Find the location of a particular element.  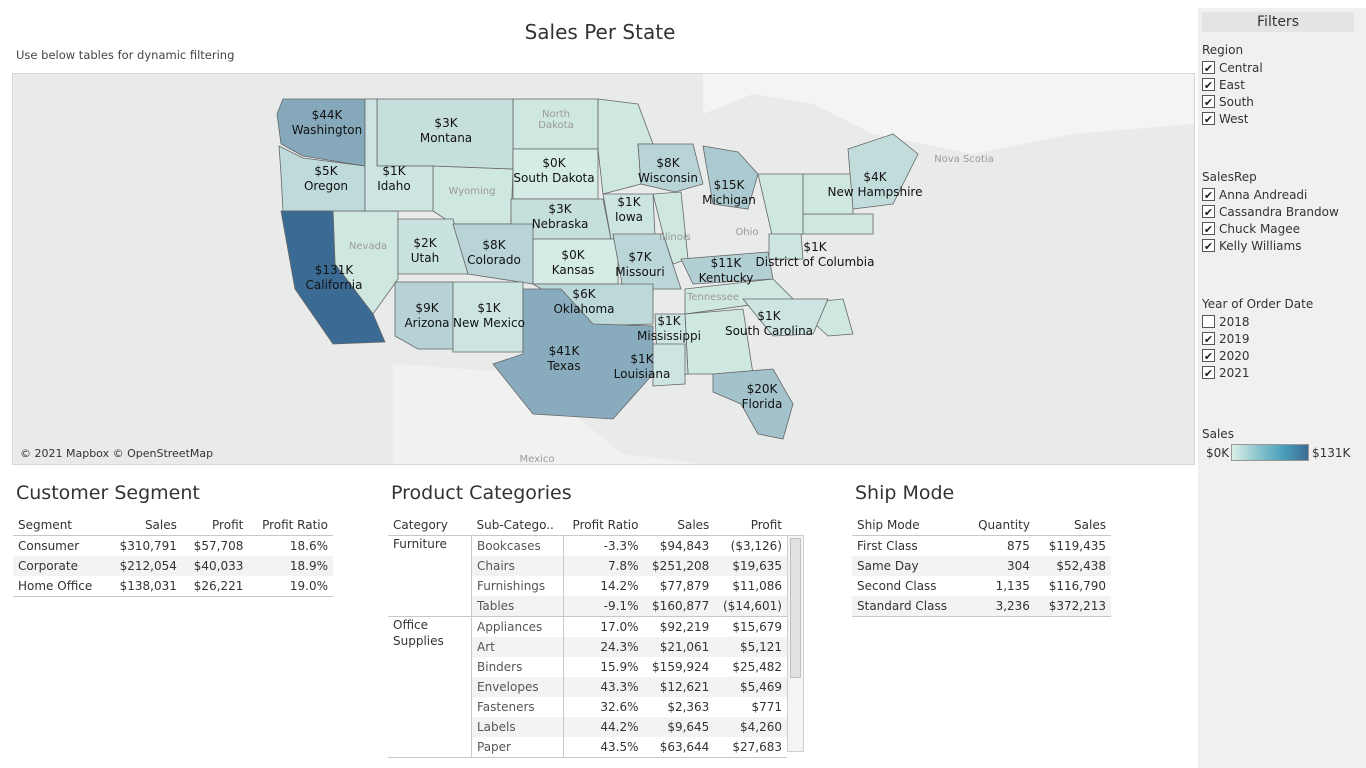

table-row: Envelopes 43.3% $12,621 $5,469 is located at coordinates (587, 687).